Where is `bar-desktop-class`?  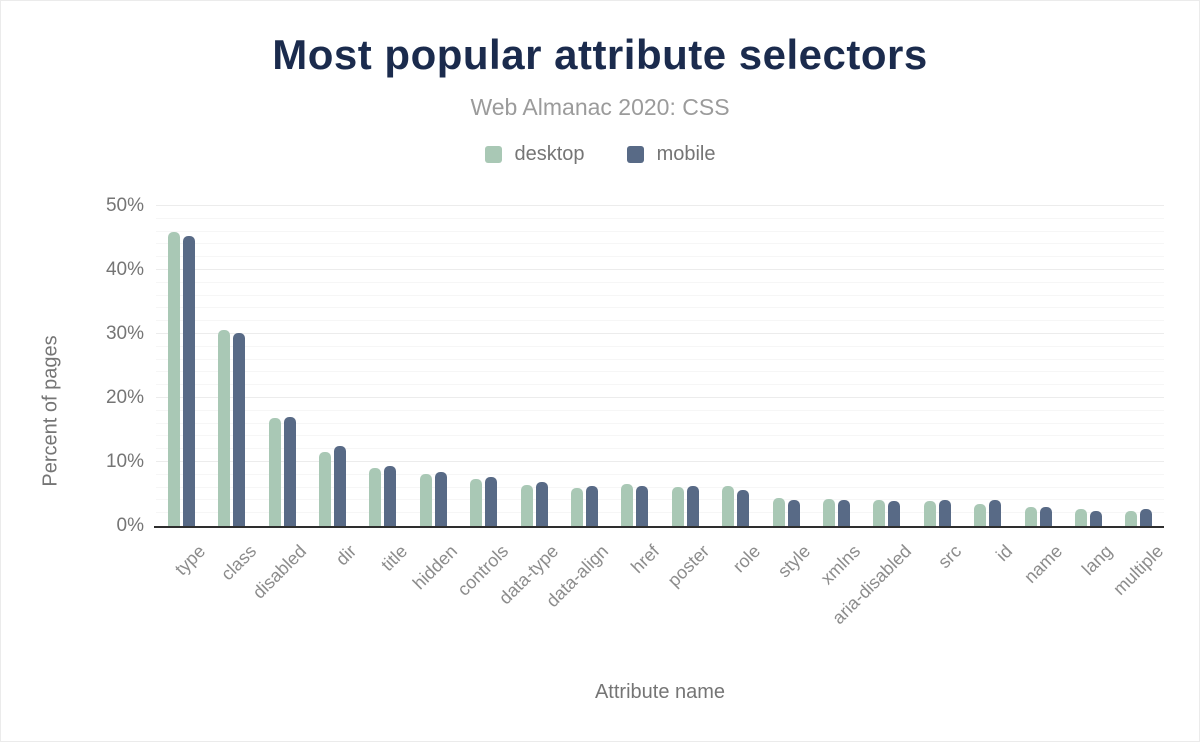 bar-desktop-class is located at coordinates (224, 428).